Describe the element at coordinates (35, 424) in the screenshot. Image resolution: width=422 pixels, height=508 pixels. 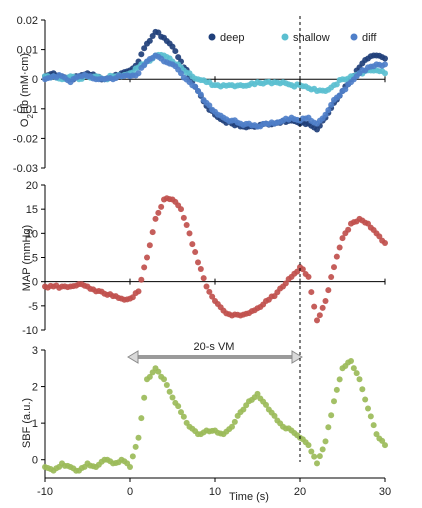
I see `y-tick-label: 1` at that location.